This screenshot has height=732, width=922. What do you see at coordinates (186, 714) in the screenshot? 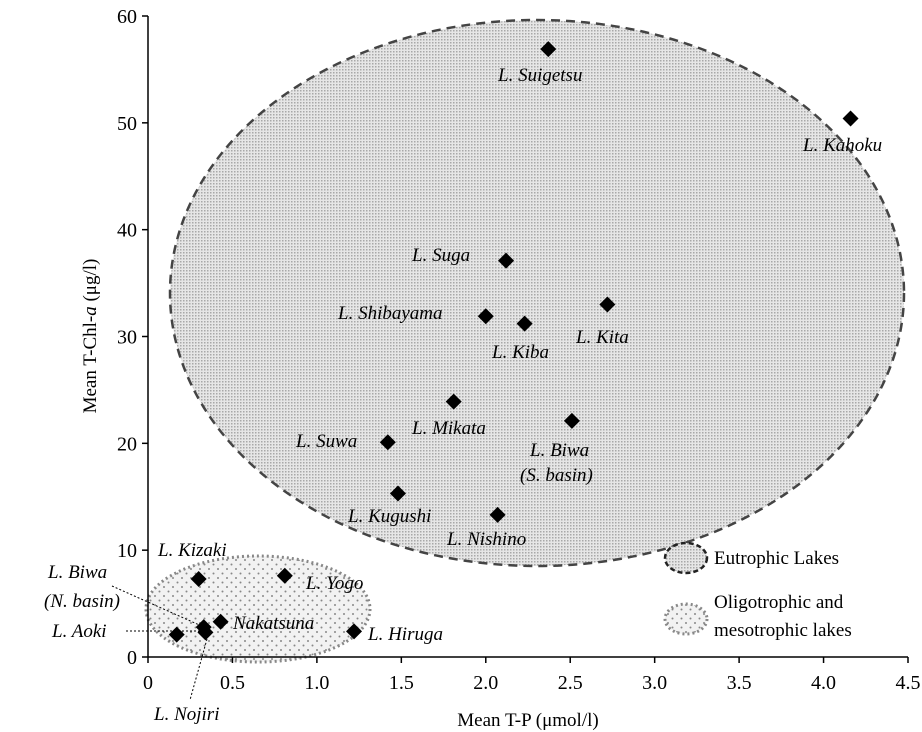
I see `label-nojiri: L. Nojiri` at bounding box center [186, 714].